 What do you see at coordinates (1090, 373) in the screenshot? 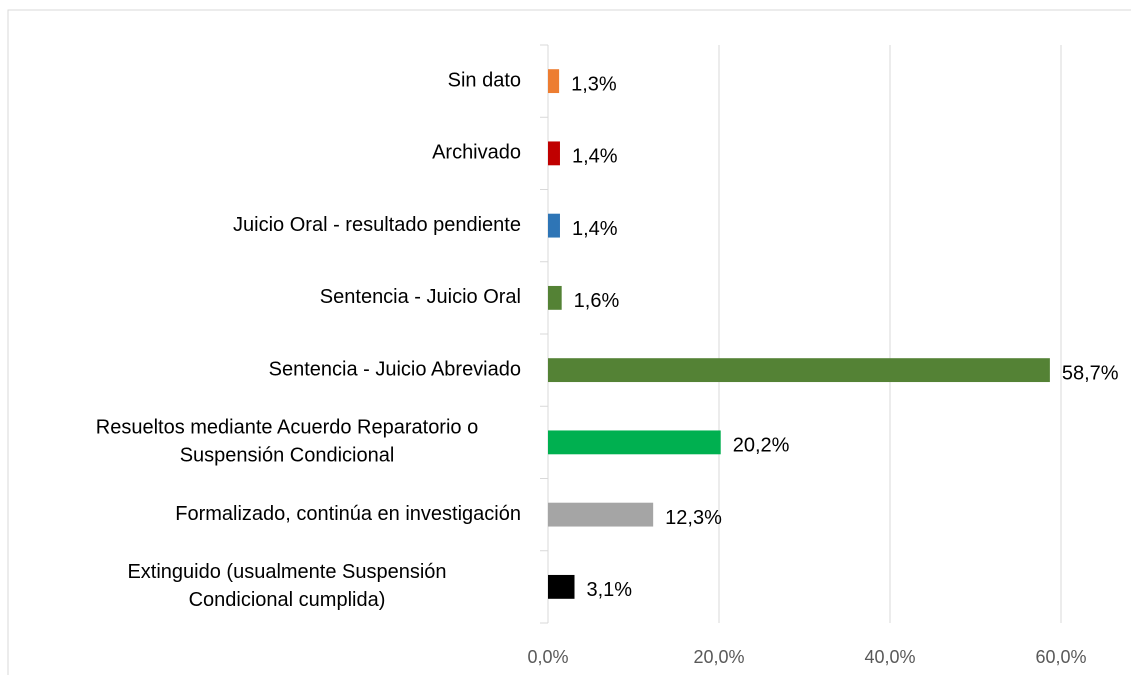
I see `value-label: 58,7%` at bounding box center [1090, 373].